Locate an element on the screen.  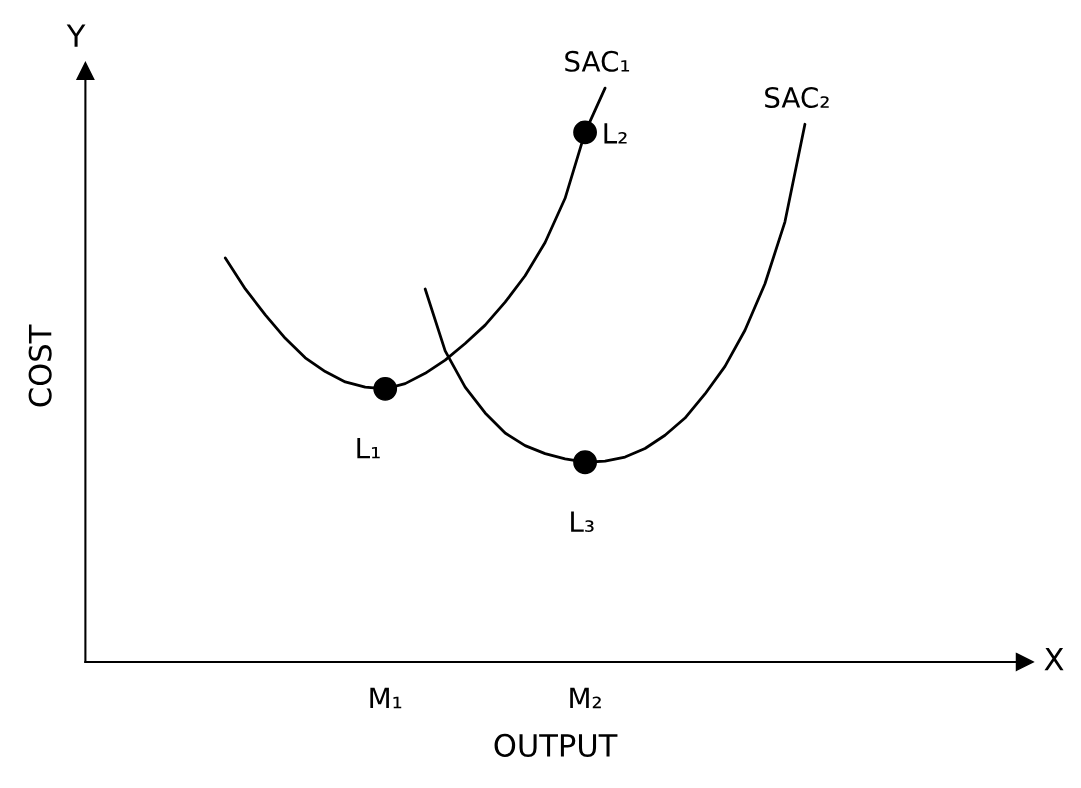
x-axis-title: OUTPUT is located at coordinates (556, 745).